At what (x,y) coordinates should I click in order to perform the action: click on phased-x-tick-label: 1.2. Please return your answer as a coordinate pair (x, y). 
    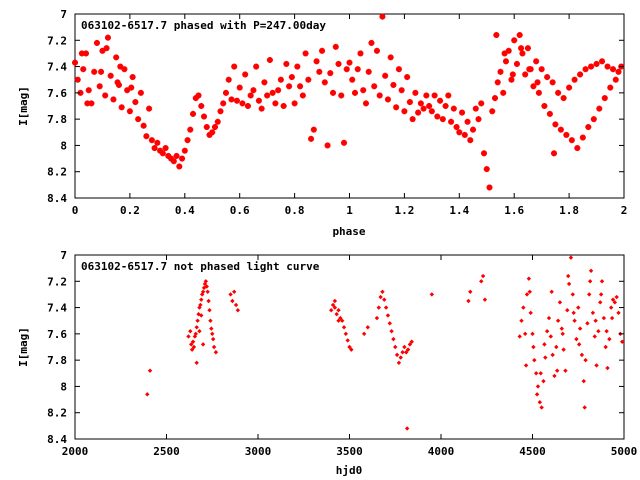
    Looking at the image, I should click on (404, 210).